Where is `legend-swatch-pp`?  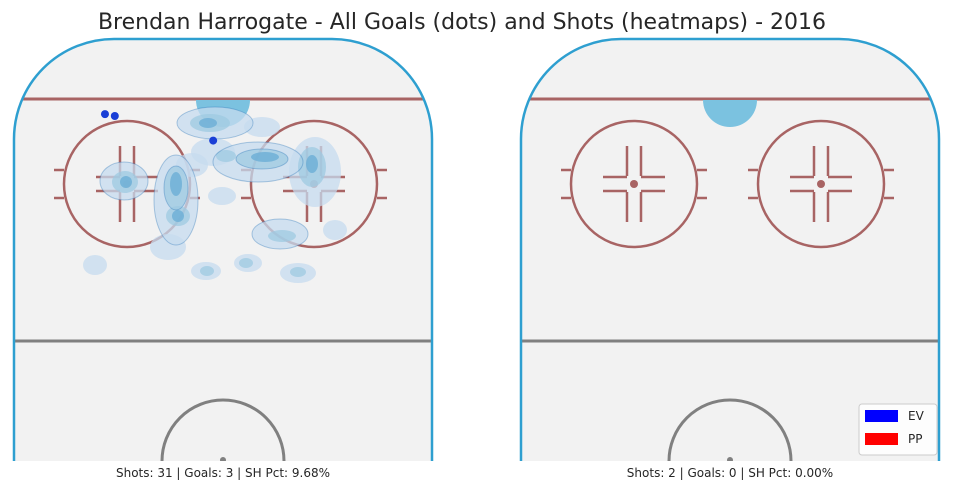
legend-swatch-pp is located at coordinates (881, 439).